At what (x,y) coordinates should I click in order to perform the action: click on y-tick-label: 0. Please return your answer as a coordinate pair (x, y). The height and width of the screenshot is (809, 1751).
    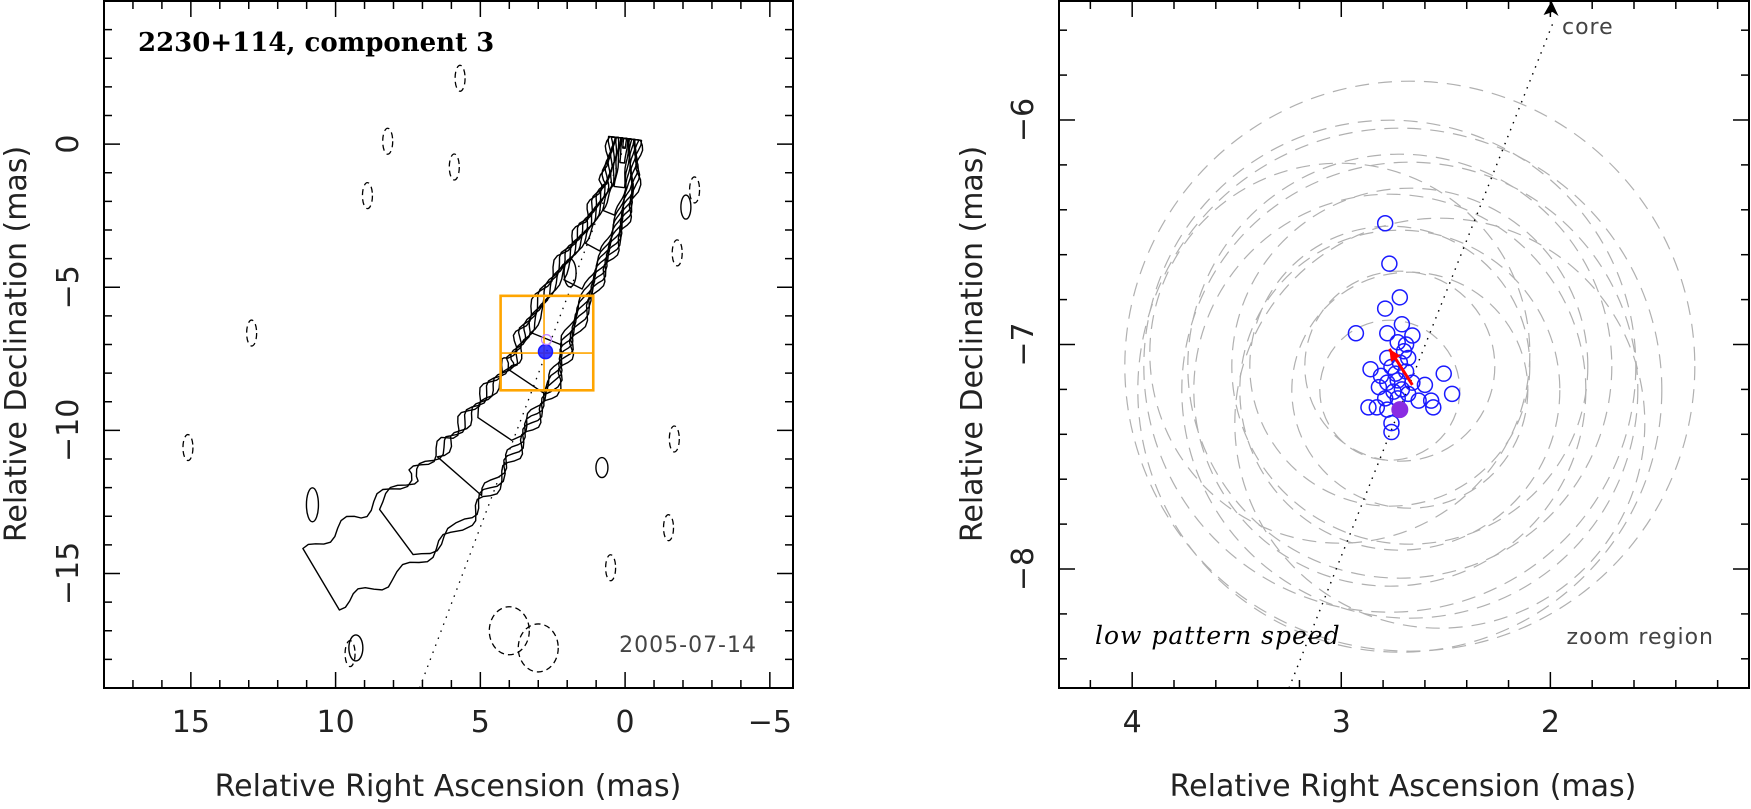
    Looking at the image, I should click on (68, 144).